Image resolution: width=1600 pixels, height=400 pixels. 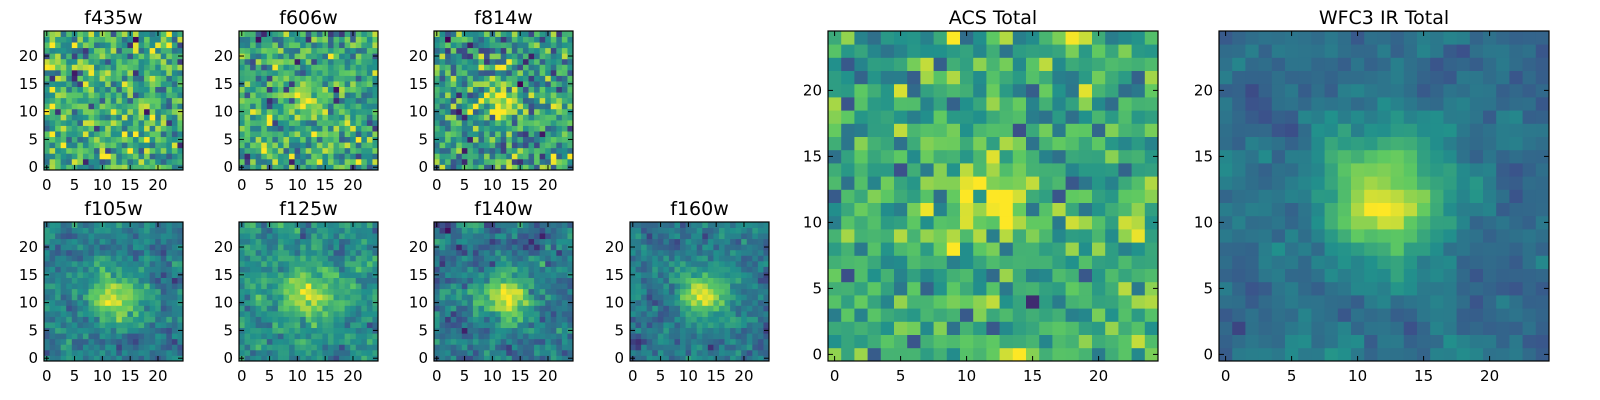 I want to click on y-tick-label: 5, so click(x=33, y=139).